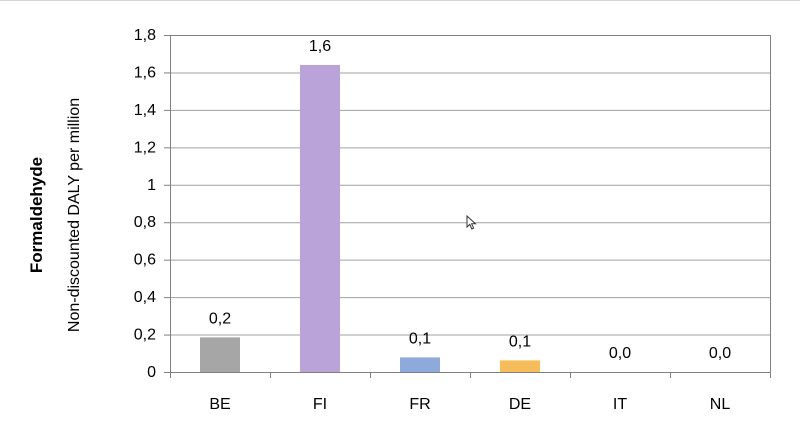  What do you see at coordinates (620, 353) in the screenshot?
I see `data-label-it: 0,0` at bounding box center [620, 353].